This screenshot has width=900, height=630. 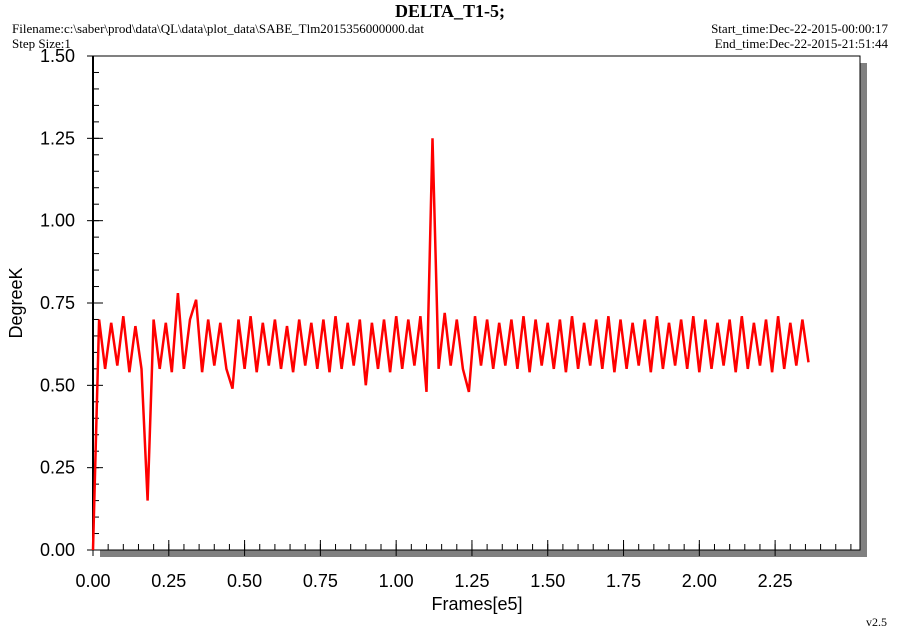 I want to click on y-tick-label: 0.75, so click(x=57, y=303).